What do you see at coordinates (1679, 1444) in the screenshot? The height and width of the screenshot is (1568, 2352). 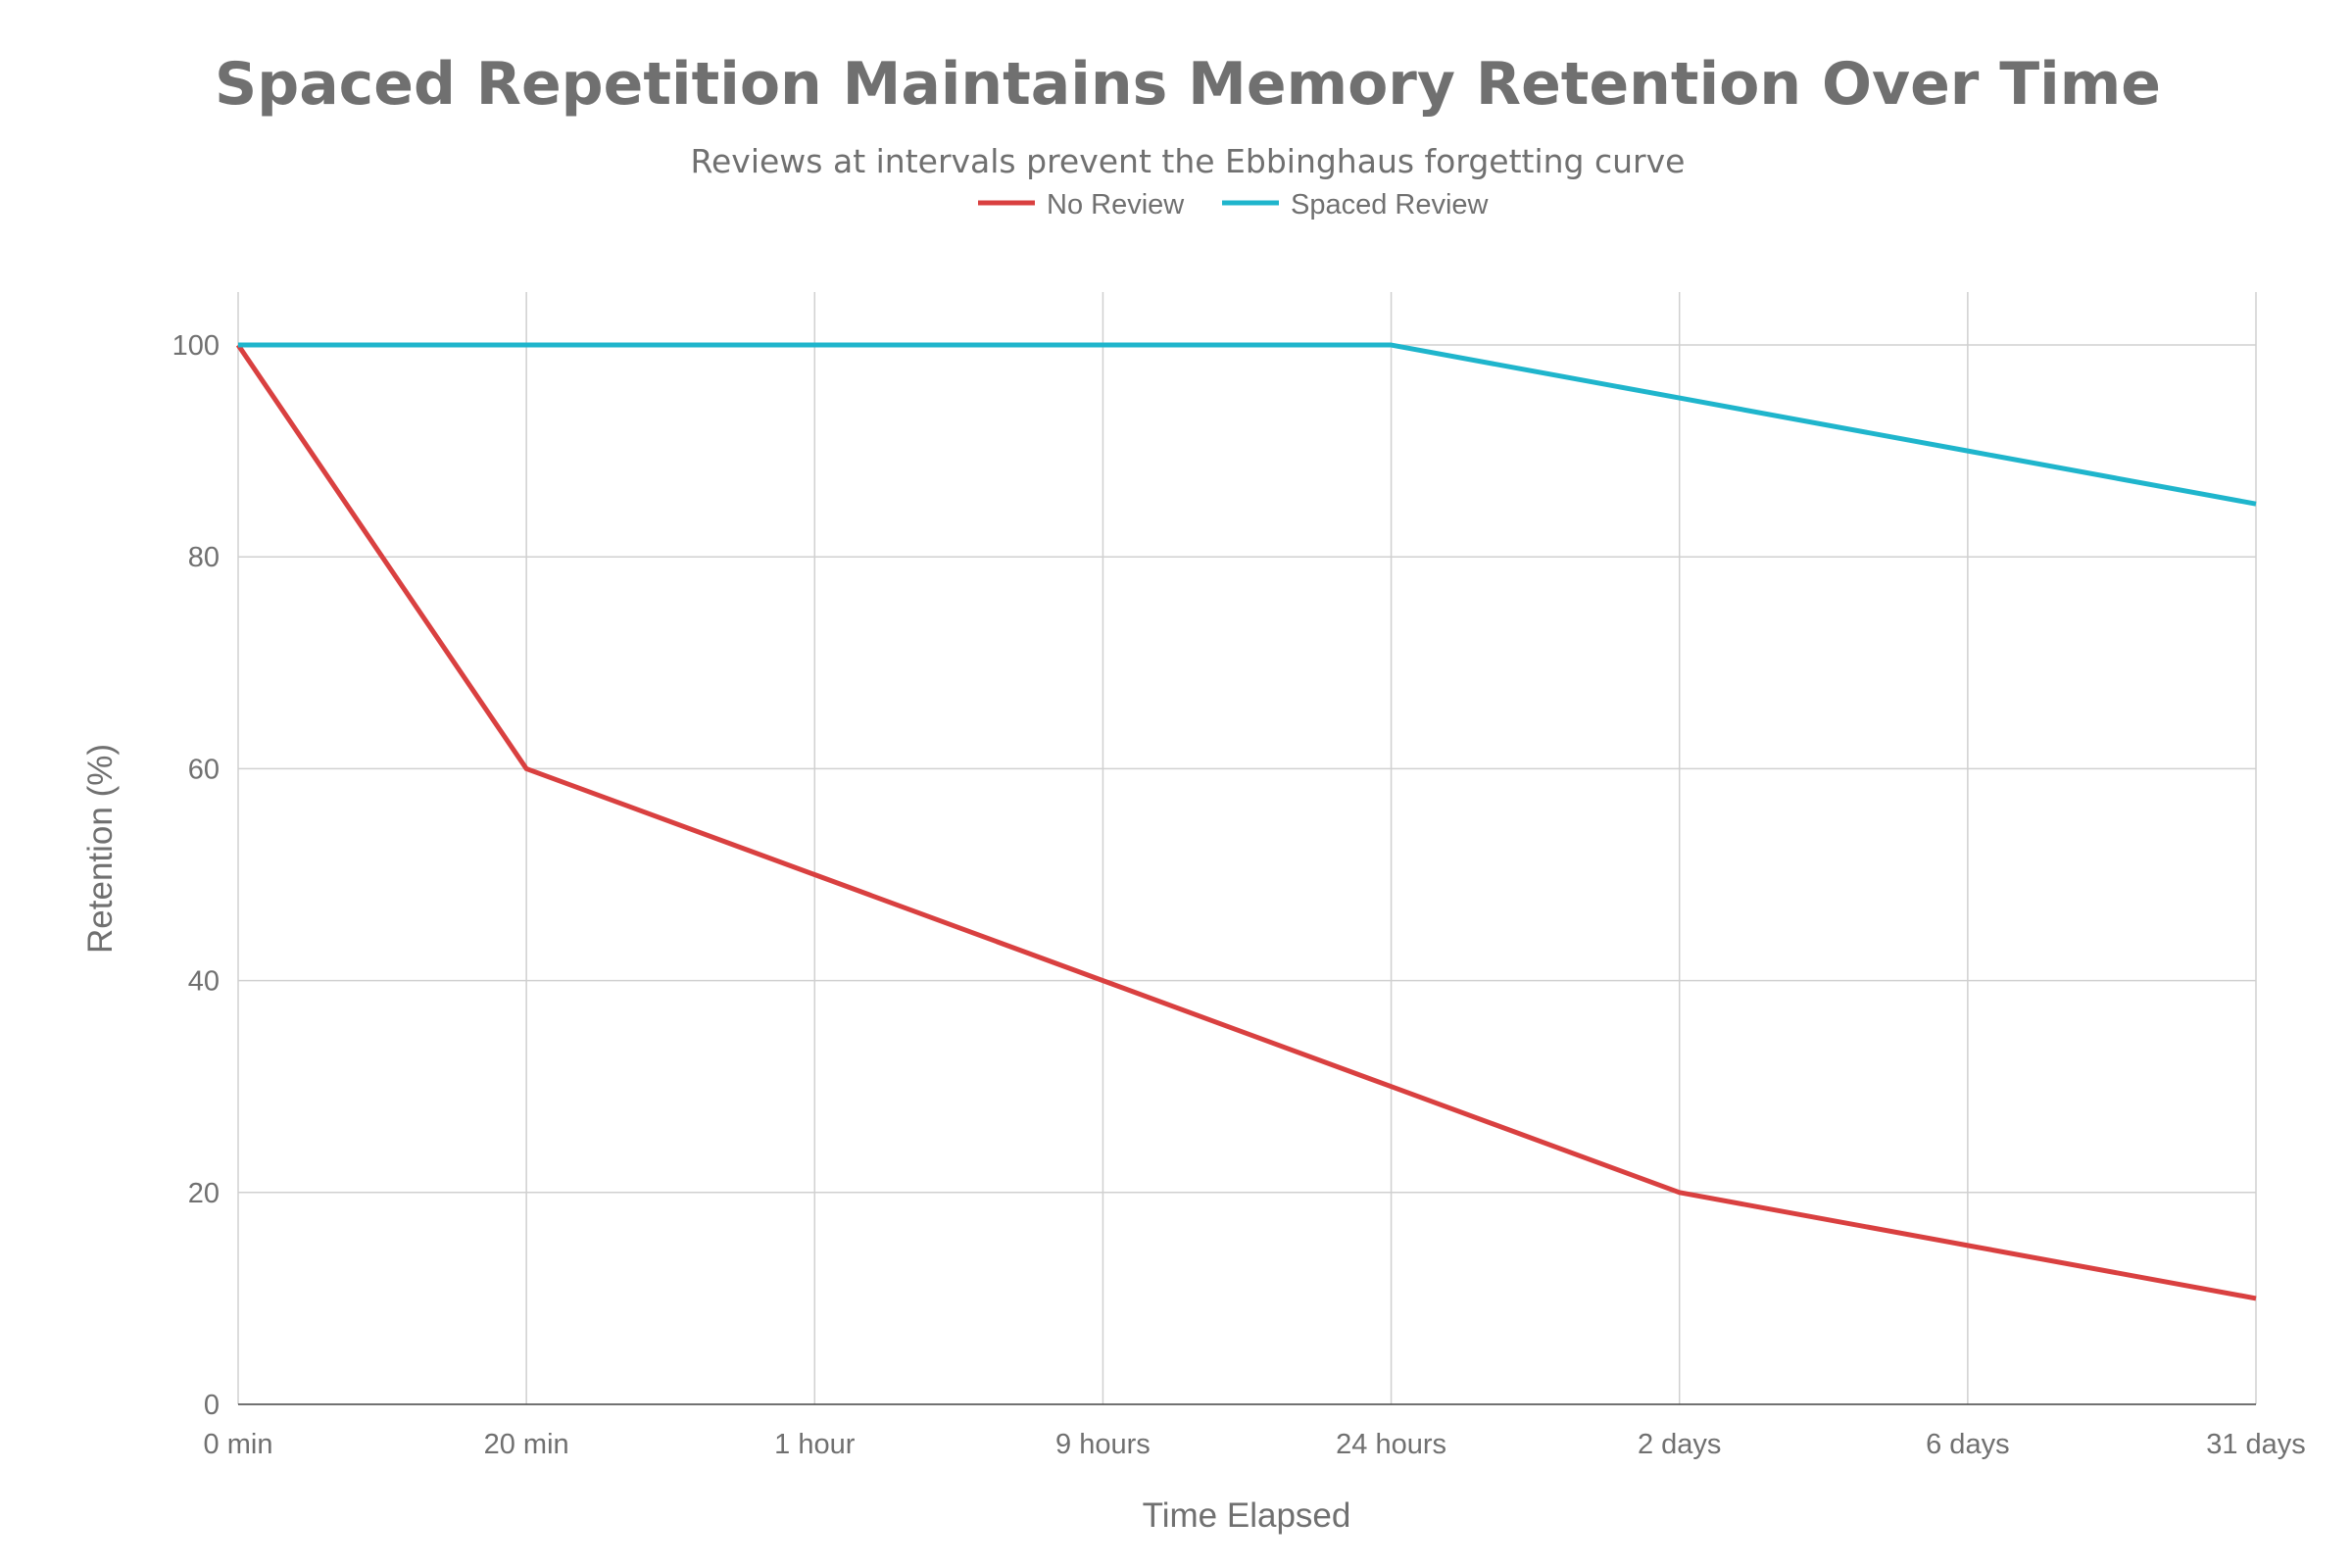 I see `x-tick-label: 2 days` at bounding box center [1679, 1444].